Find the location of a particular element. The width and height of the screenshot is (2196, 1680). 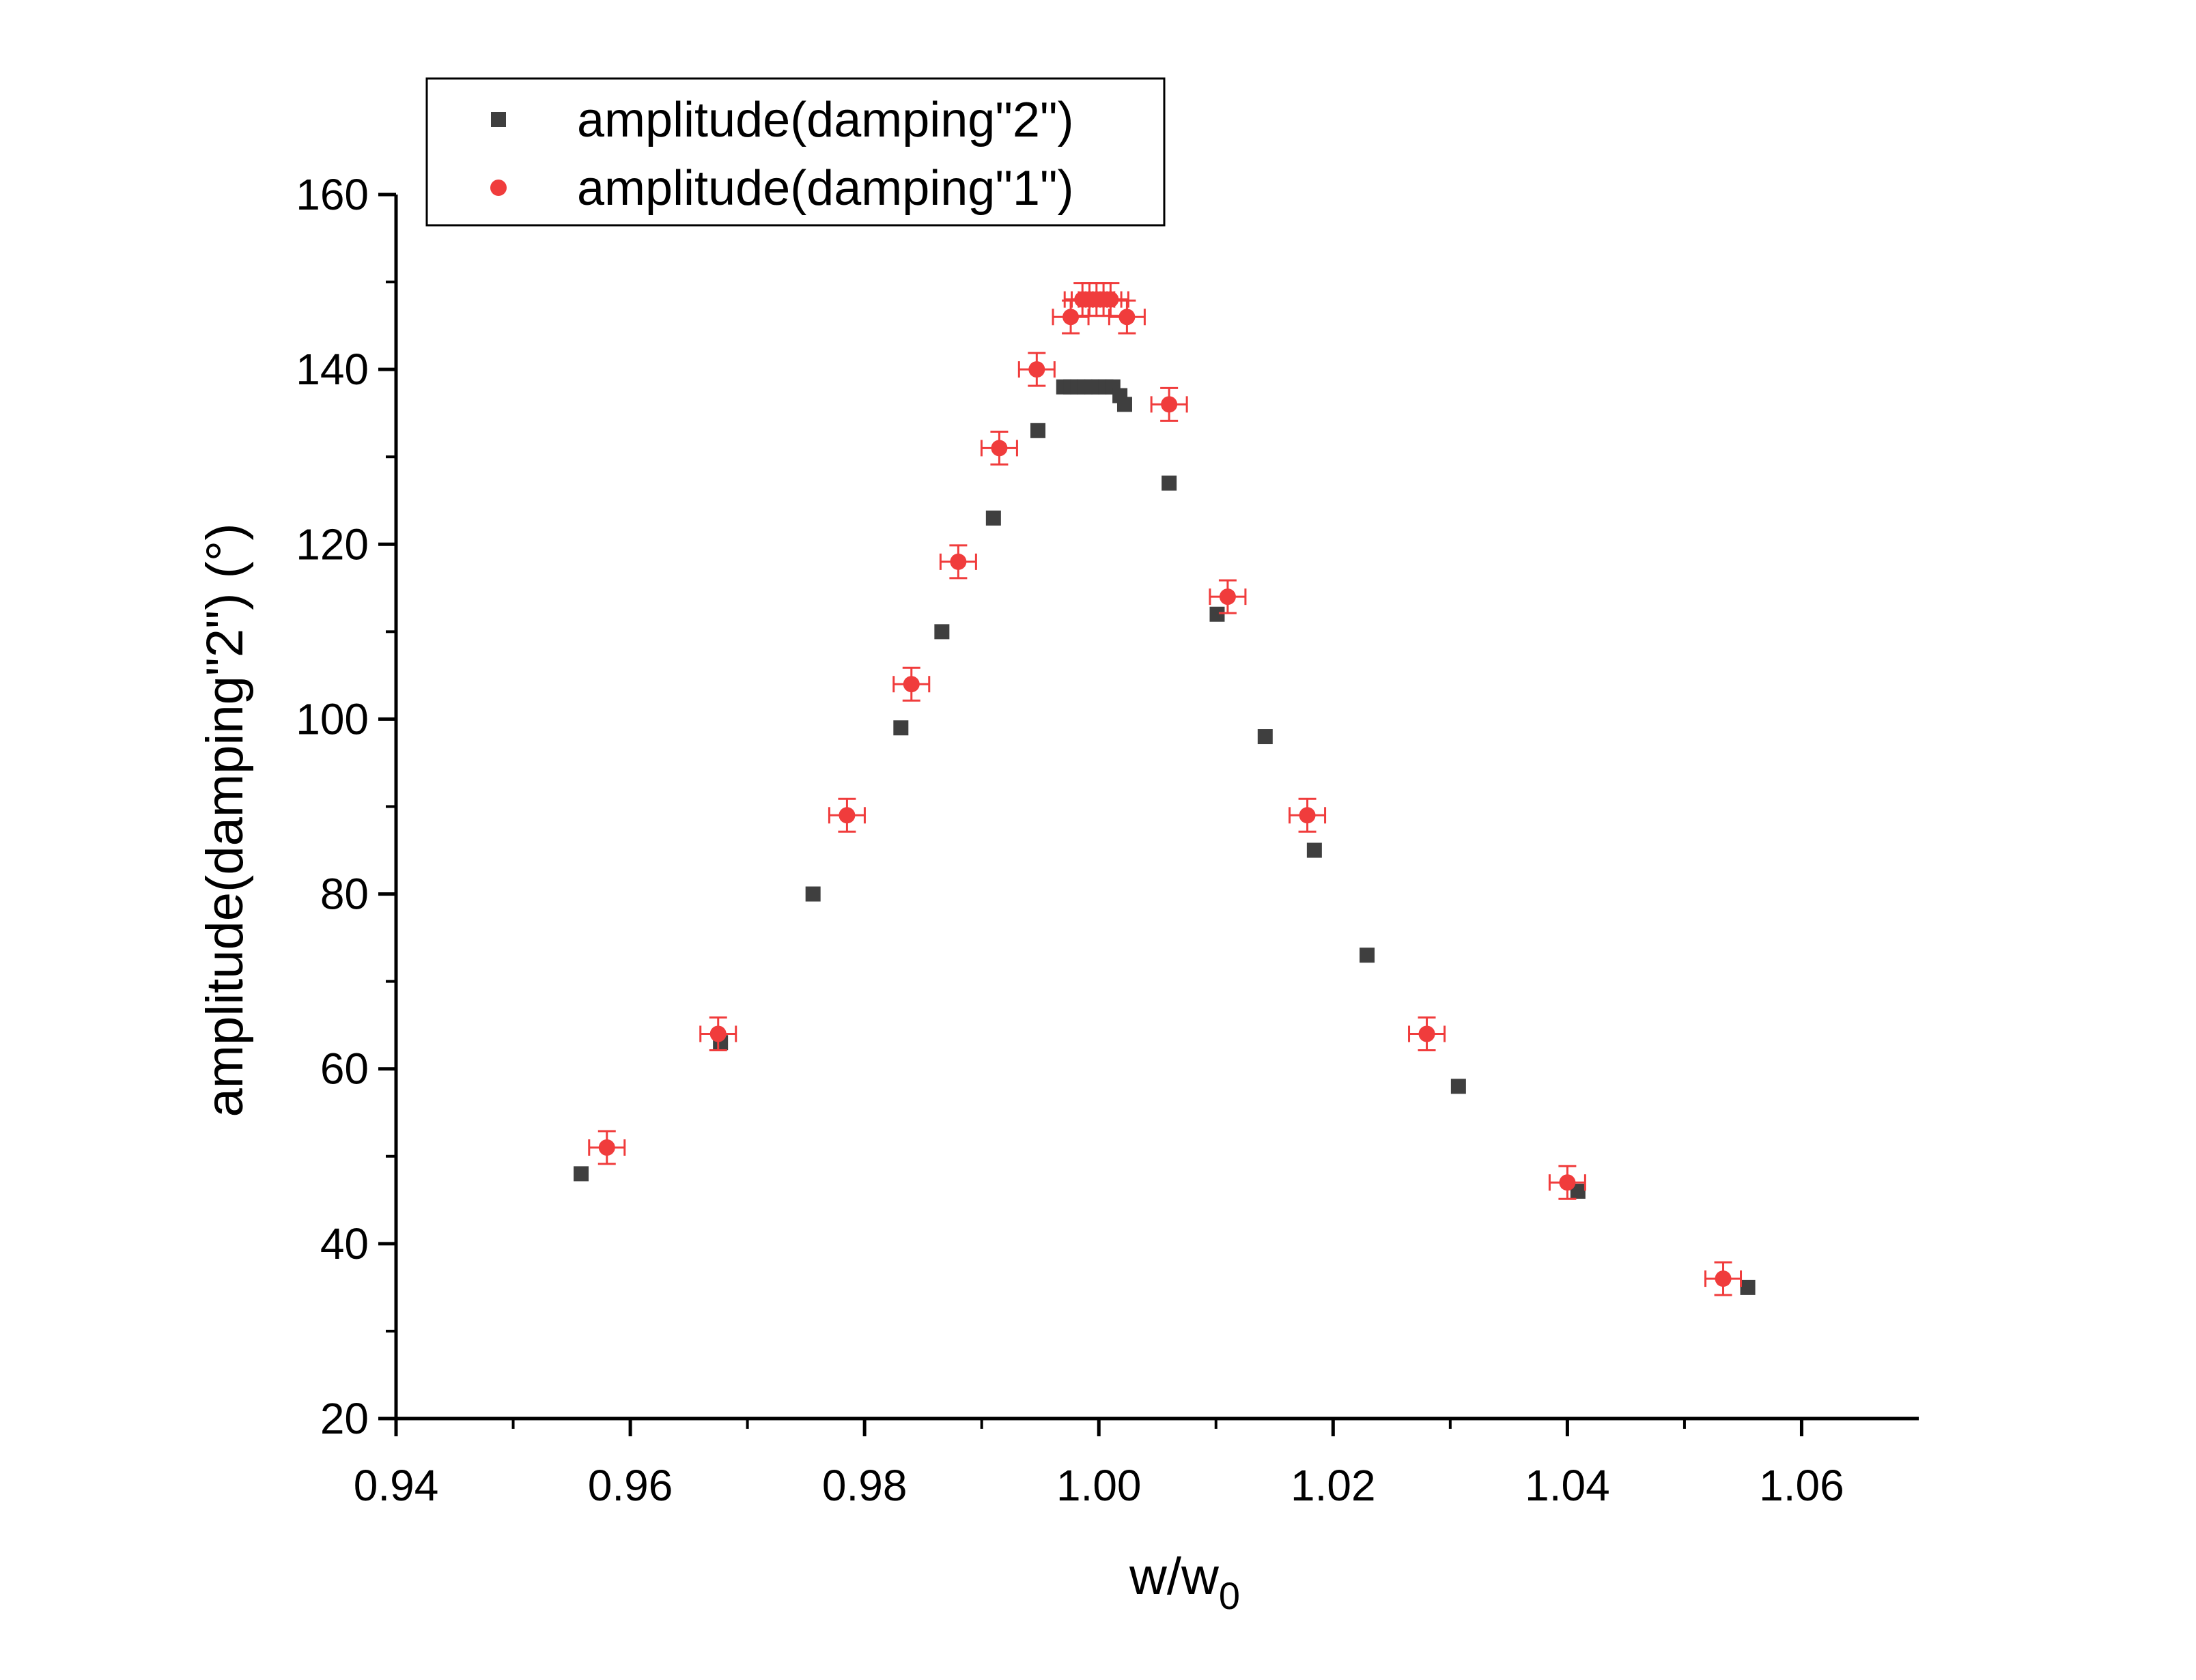

legend-label: amplitude(damping"2") is located at coordinates (826, 120).